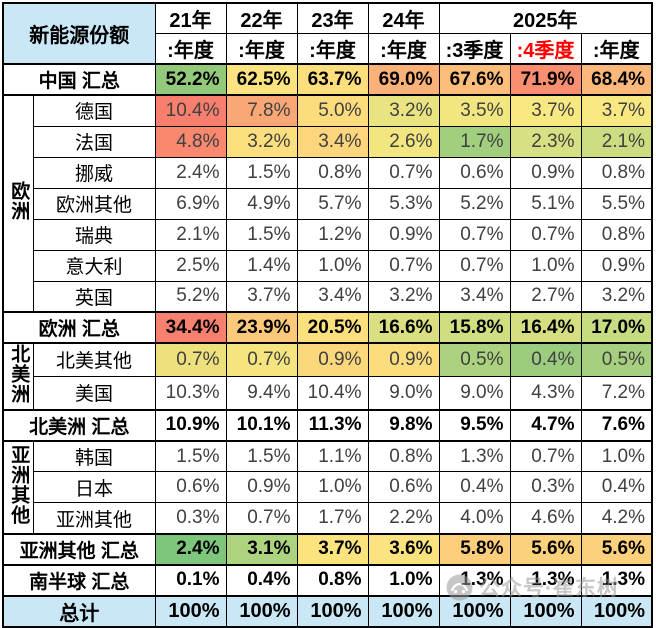 The image size is (656, 628). Describe the element at coordinates (616, 203) in the screenshot. I see `value-cell: 5.5%` at that location.